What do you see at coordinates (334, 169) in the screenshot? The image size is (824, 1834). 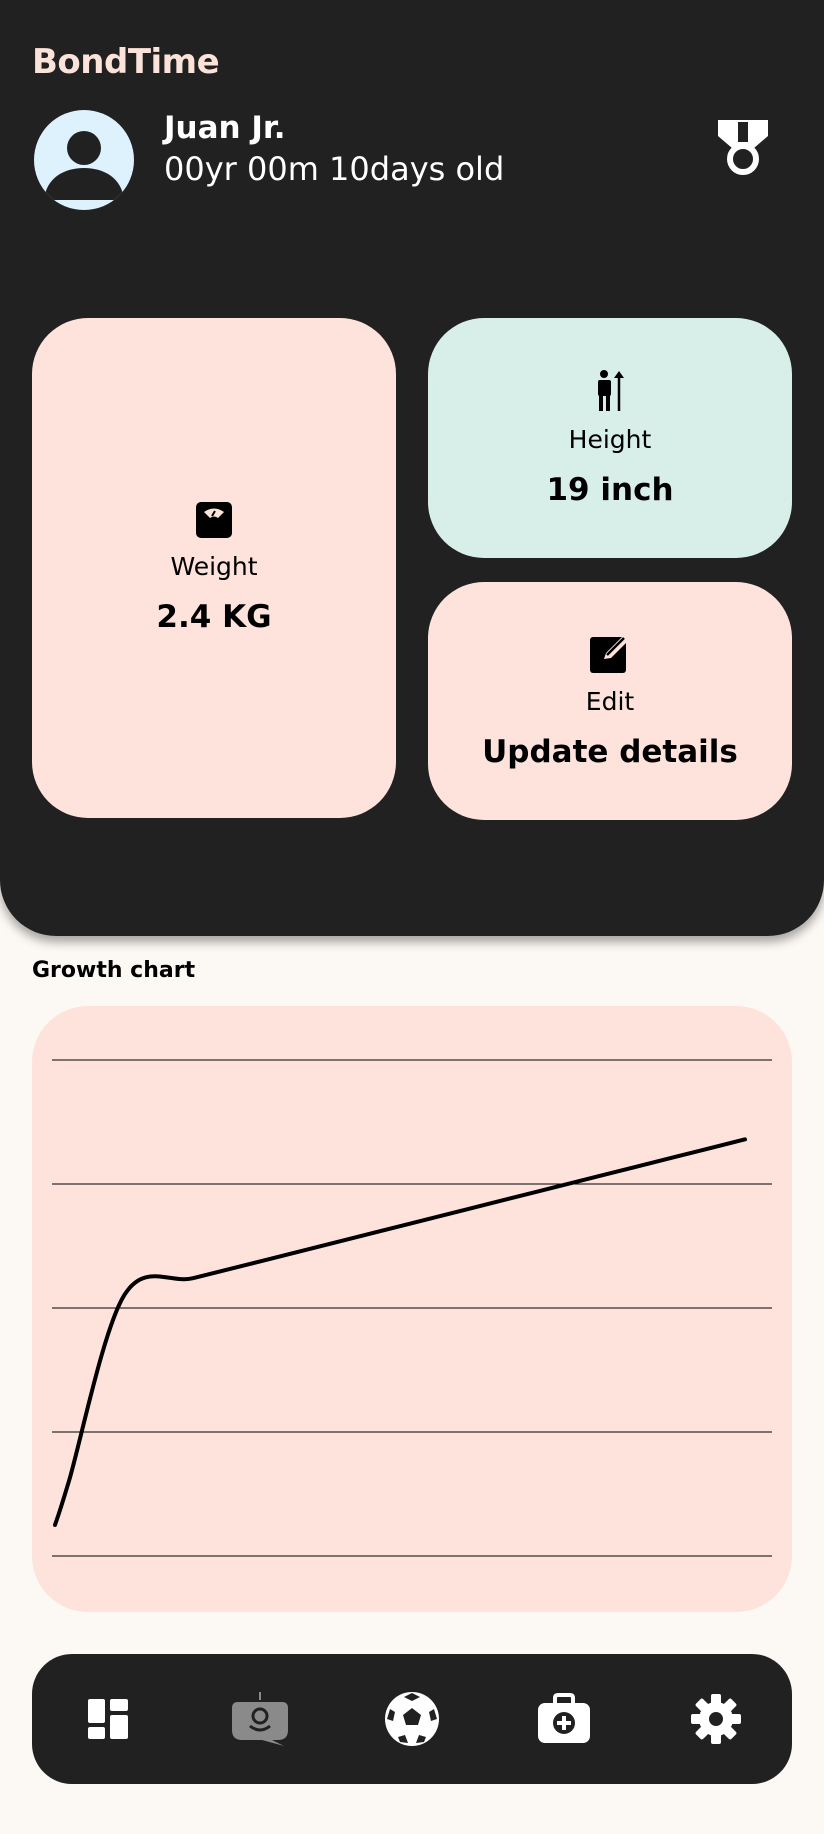 I see `child-age: 00yr 00m 10days old` at bounding box center [334, 169].